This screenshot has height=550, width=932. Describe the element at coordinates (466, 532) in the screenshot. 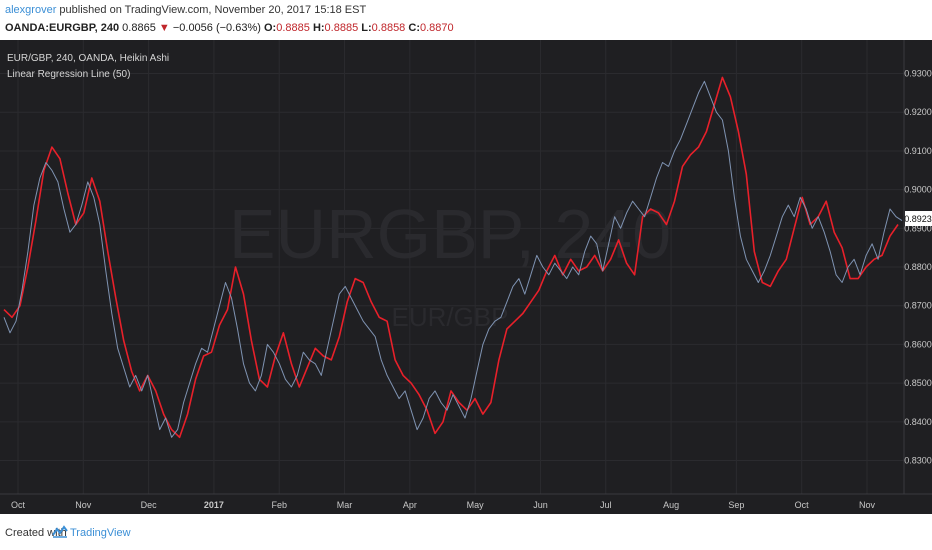

I see `footer: Created with TradingView` at that location.